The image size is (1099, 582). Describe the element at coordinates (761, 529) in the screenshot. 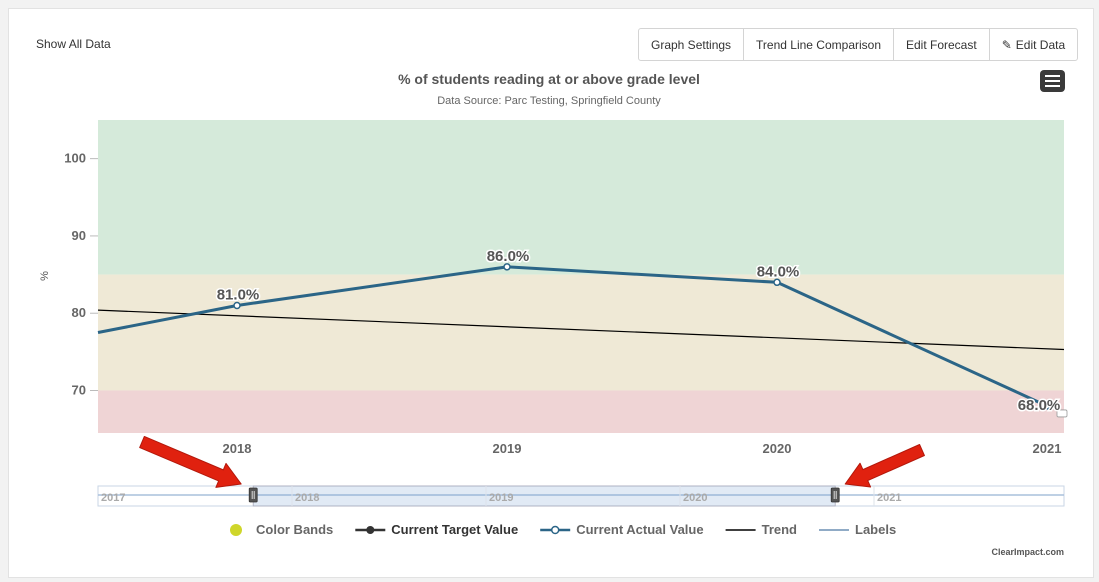

I see `legend-item: Trend` at that location.